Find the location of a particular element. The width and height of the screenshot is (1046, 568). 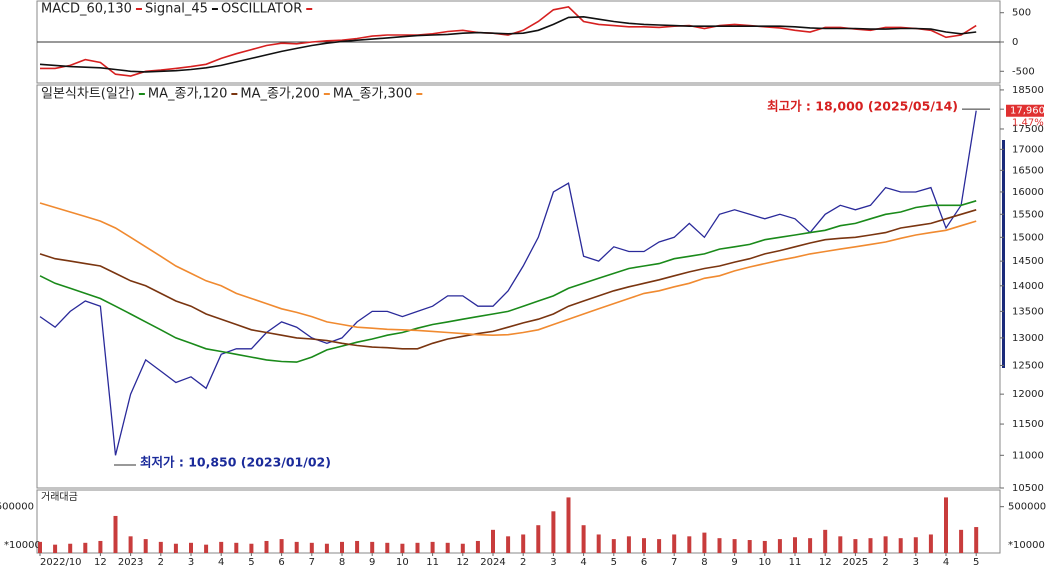

y-tick-label: 17500 is located at coordinates (1028, 129).